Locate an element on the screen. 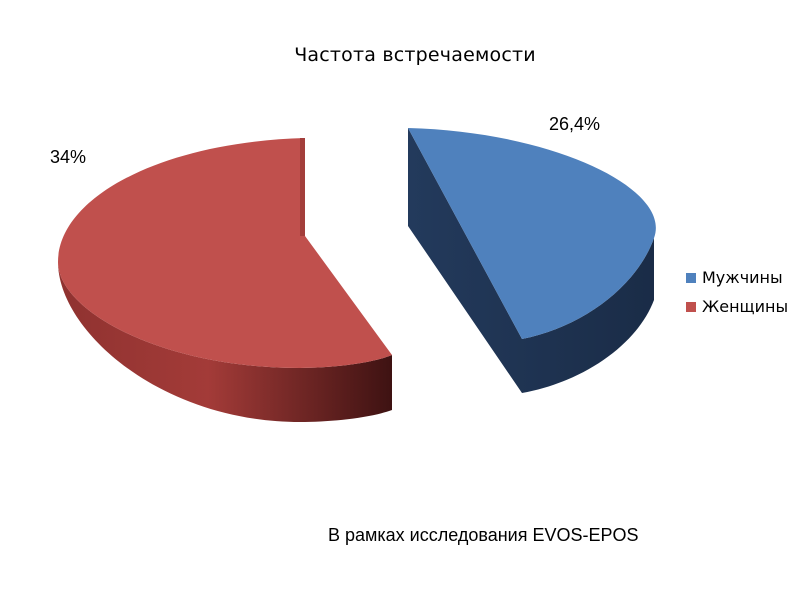 Image resolution: width=800 pixels, height=600 pixels. data-label-men: 26,4% is located at coordinates (574, 124).